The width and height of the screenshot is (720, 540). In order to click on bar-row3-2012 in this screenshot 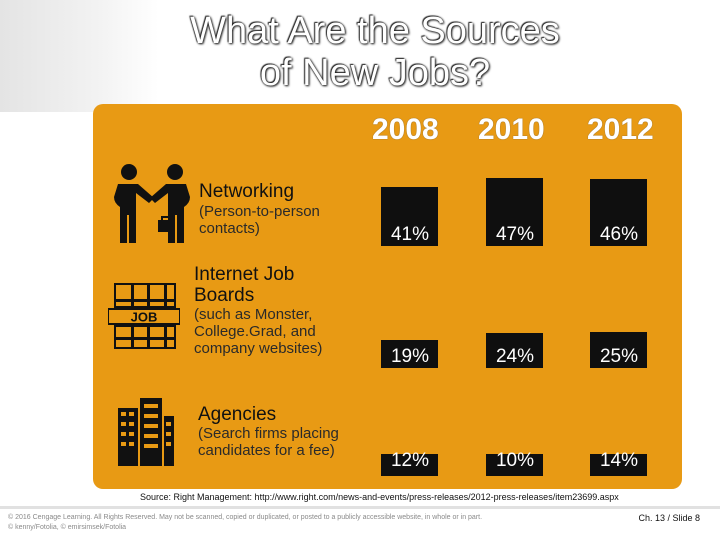, I will do `click(618, 465)`.